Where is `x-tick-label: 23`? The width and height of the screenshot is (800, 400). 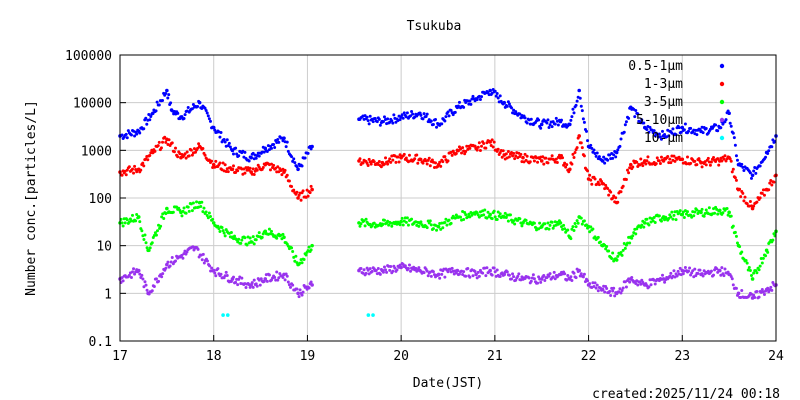 x-tick-label: 23 is located at coordinates (682, 356).